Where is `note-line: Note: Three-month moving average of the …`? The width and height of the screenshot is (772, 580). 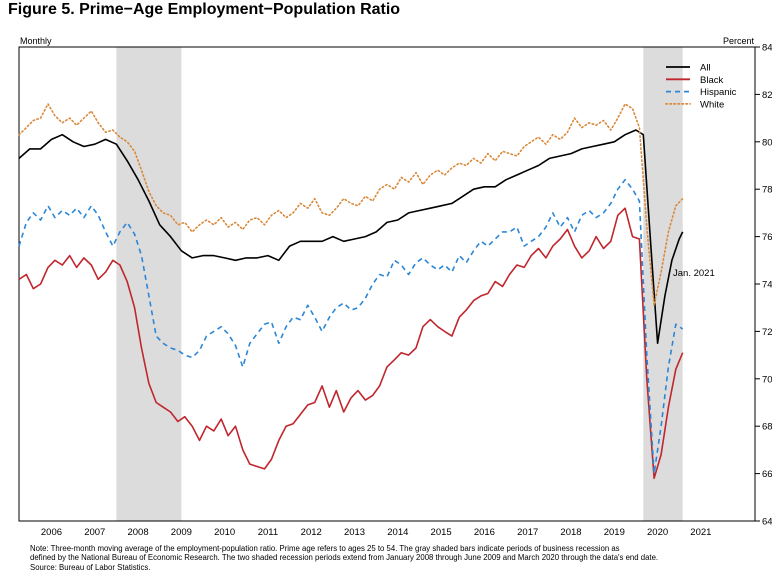
note-line: Note: Three-month moving average of the … is located at coordinates (325, 548).